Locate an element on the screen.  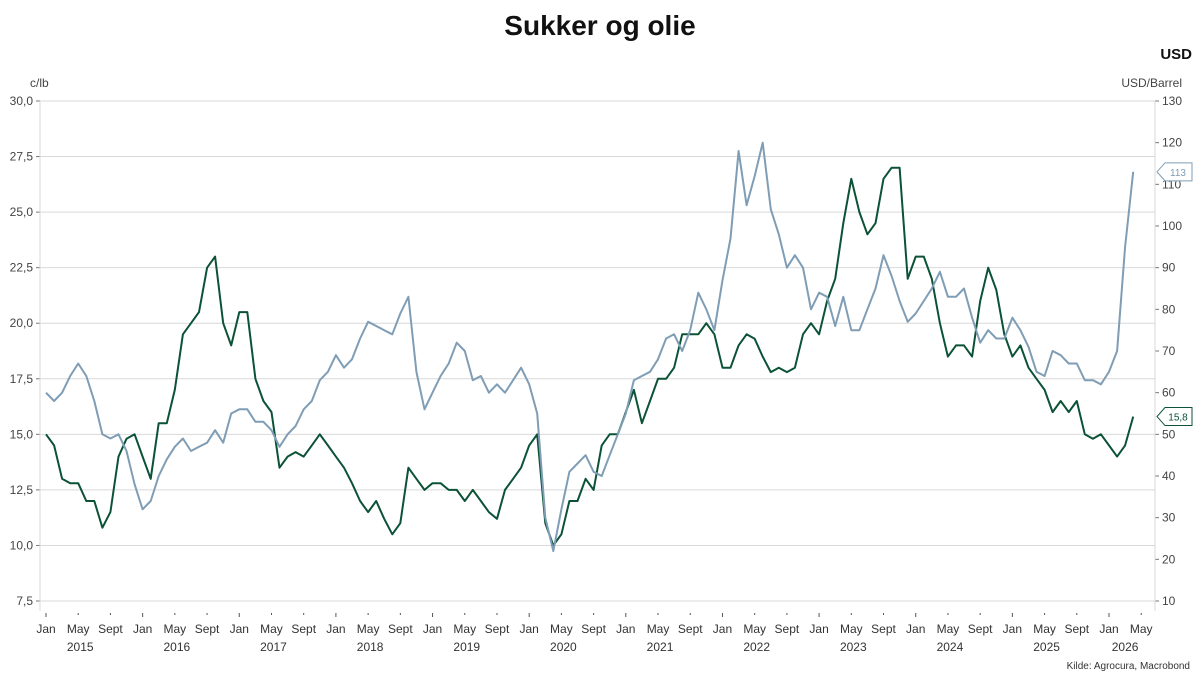
sugar-last-callout is located at coordinates (1174, 417).